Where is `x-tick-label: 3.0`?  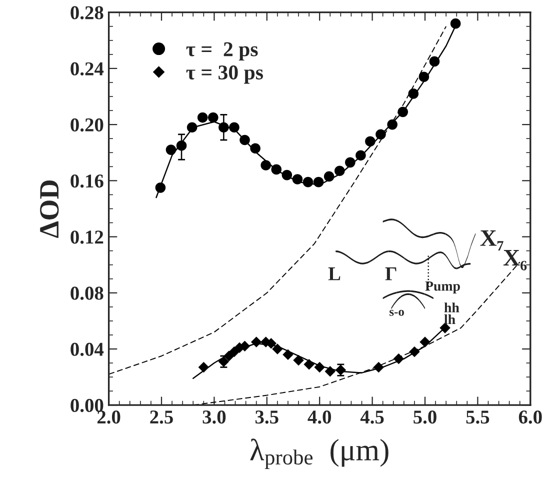
x-tick-label: 3.0 is located at coordinates (214, 417).